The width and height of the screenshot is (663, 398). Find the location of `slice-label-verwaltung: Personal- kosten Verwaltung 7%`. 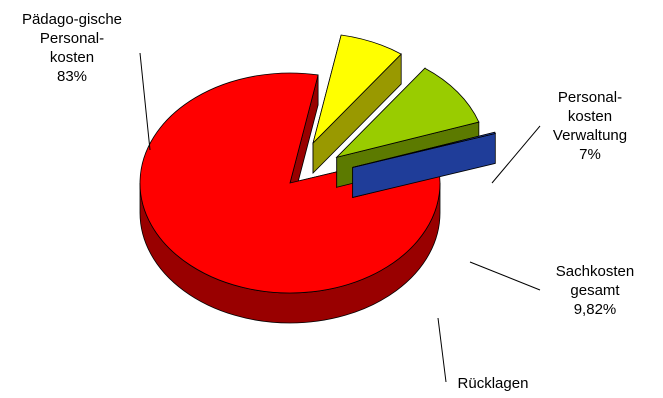

slice-label-verwaltung: Personal- kosten Verwaltung 7% is located at coordinates (590, 126).